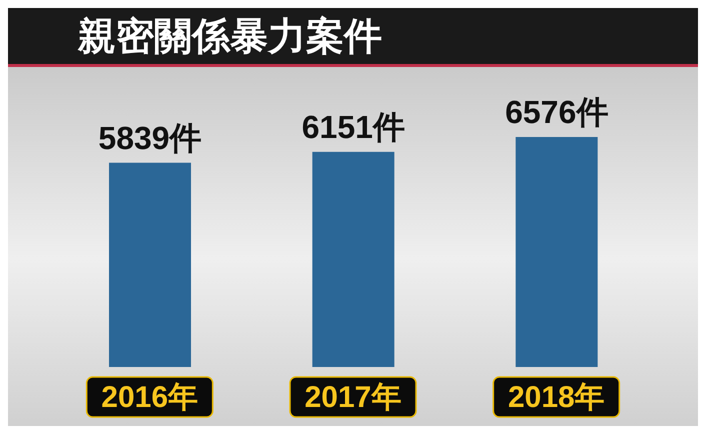 The width and height of the screenshot is (706, 434). I want to click on x-tick-label: 2018年, so click(556, 397).